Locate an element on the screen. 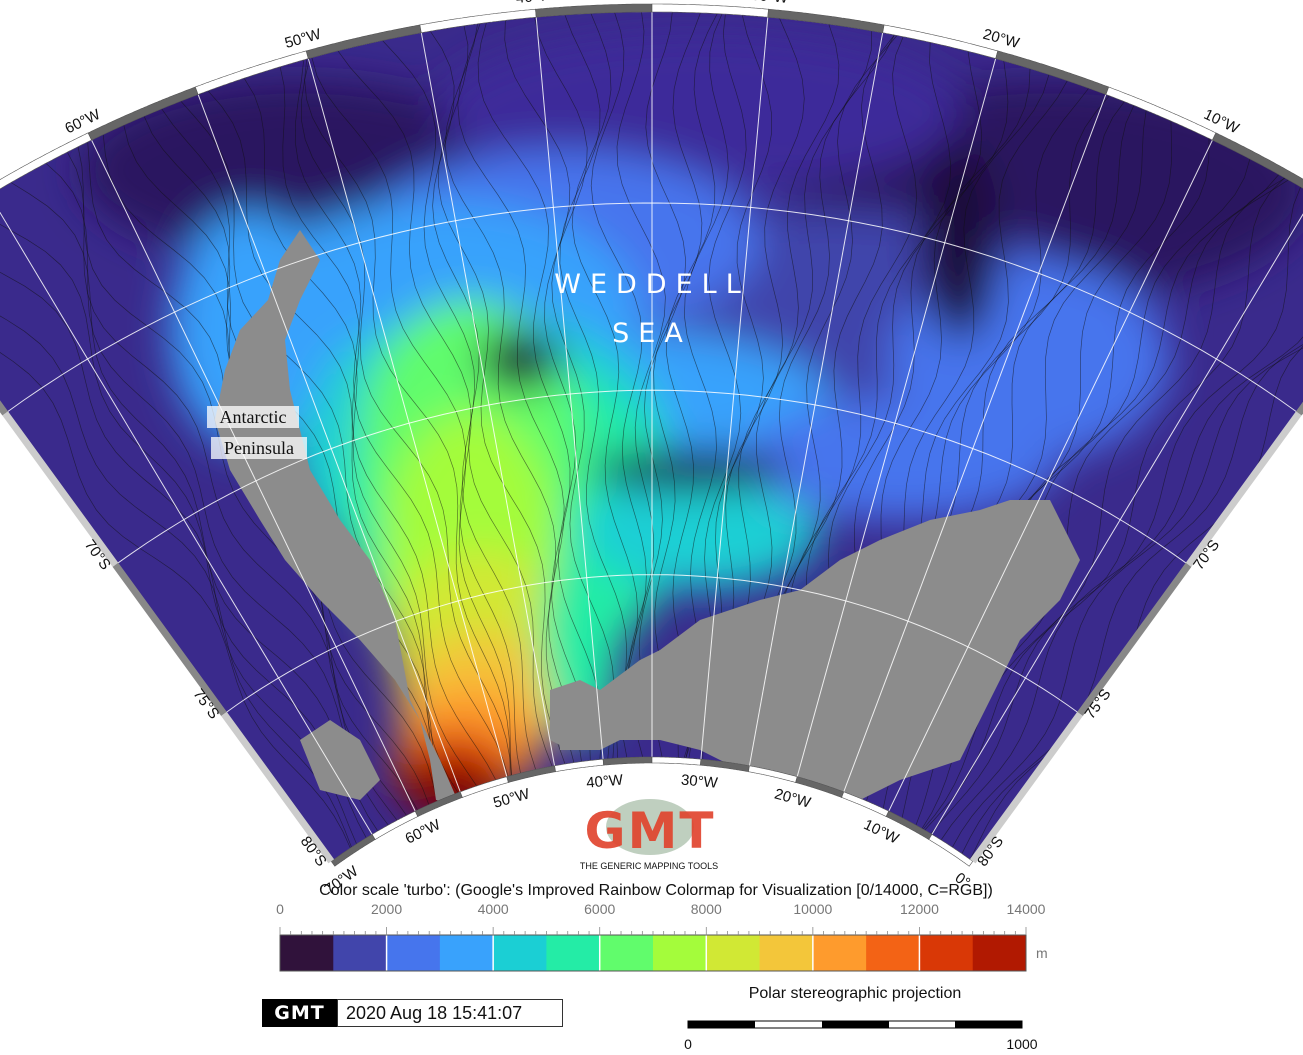 This screenshot has height=1055, width=1303. sea-label-line2: SEA is located at coordinates (652, 333).